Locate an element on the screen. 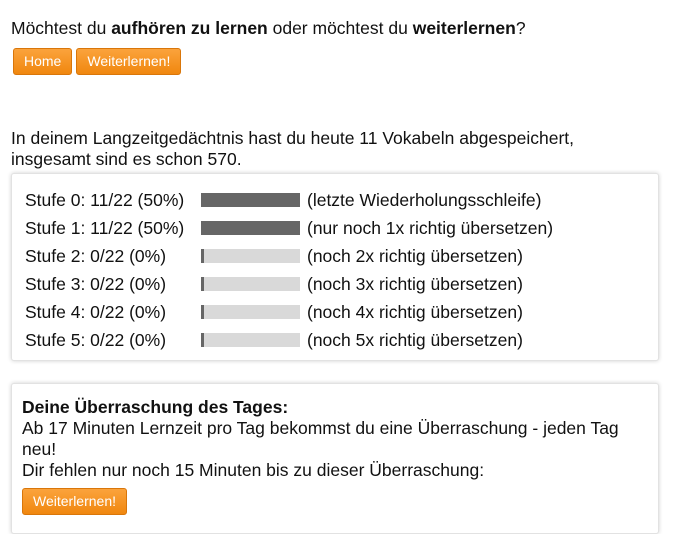 Image resolution: width=686 pixels, height=534 pixels. memory-line-2: insgesamt sind es schon 570. is located at coordinates (126, 159).